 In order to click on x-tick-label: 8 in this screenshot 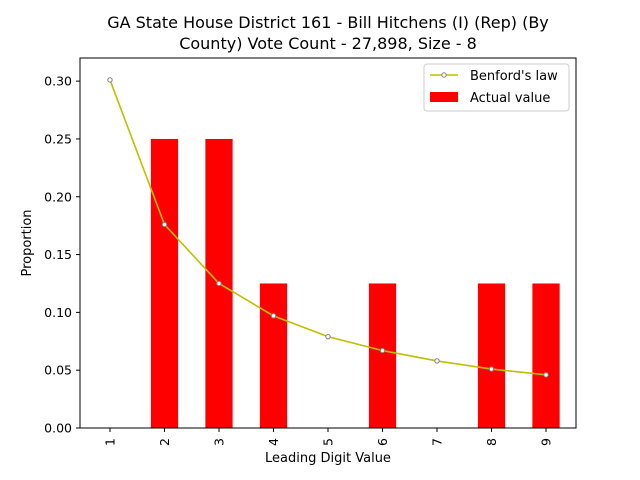, I will do `click(491, 442)`.